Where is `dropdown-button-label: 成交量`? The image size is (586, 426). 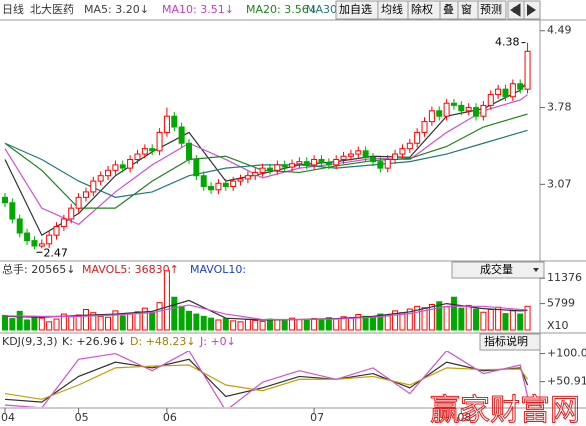
dropdown-button-label: 成交量 is located at coordinates (496, 269).